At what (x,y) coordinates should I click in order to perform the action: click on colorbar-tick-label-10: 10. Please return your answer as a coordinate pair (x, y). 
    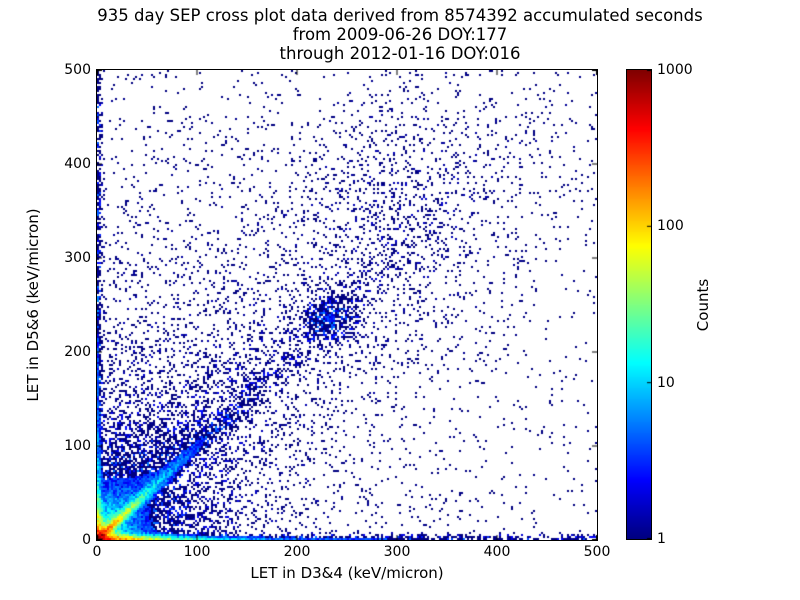
    Looking at the image, I should click on (666, 382).